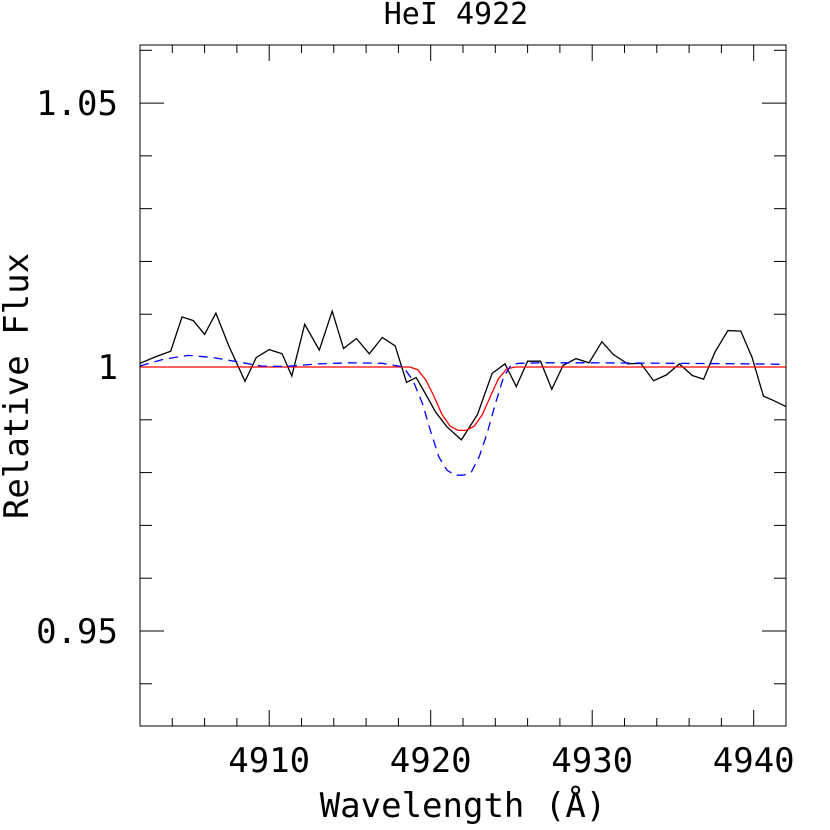 The height and width of the screenshot is (830, 830). I want to click on y-axis-label: Relative Flux, so click(18, 386).